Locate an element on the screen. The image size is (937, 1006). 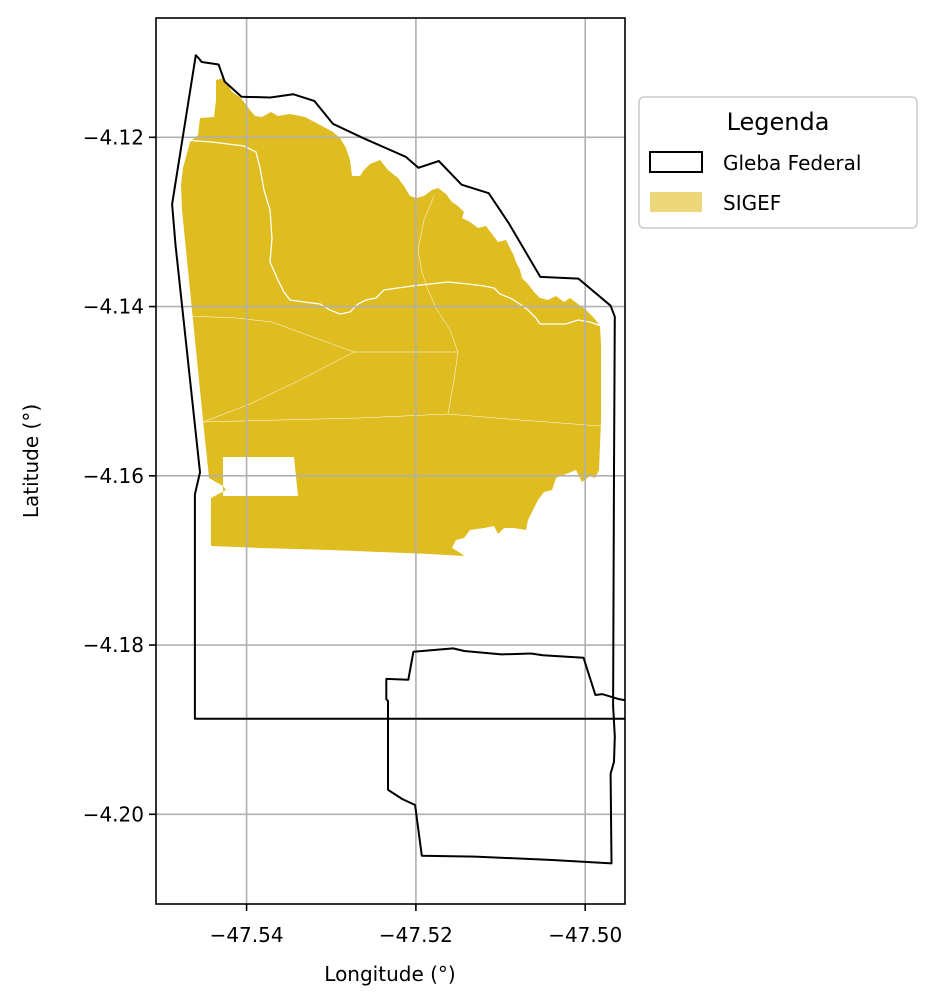
legend-box is located at coordinates (778, 162).